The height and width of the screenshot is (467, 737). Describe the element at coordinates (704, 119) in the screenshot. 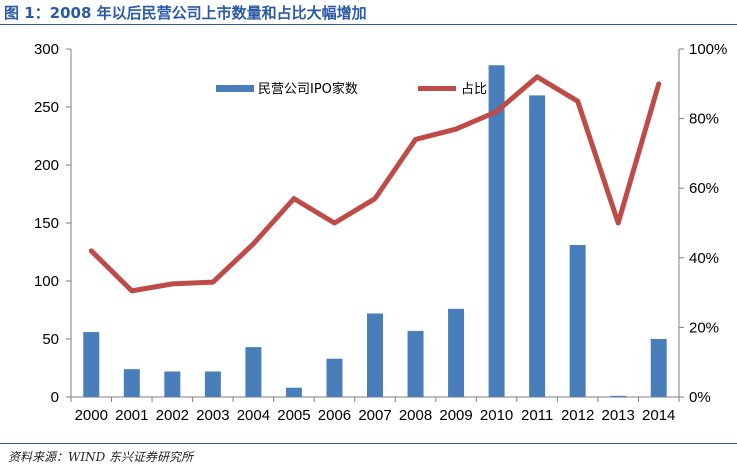

I see `y-right-tick-label: 80%` at that location.